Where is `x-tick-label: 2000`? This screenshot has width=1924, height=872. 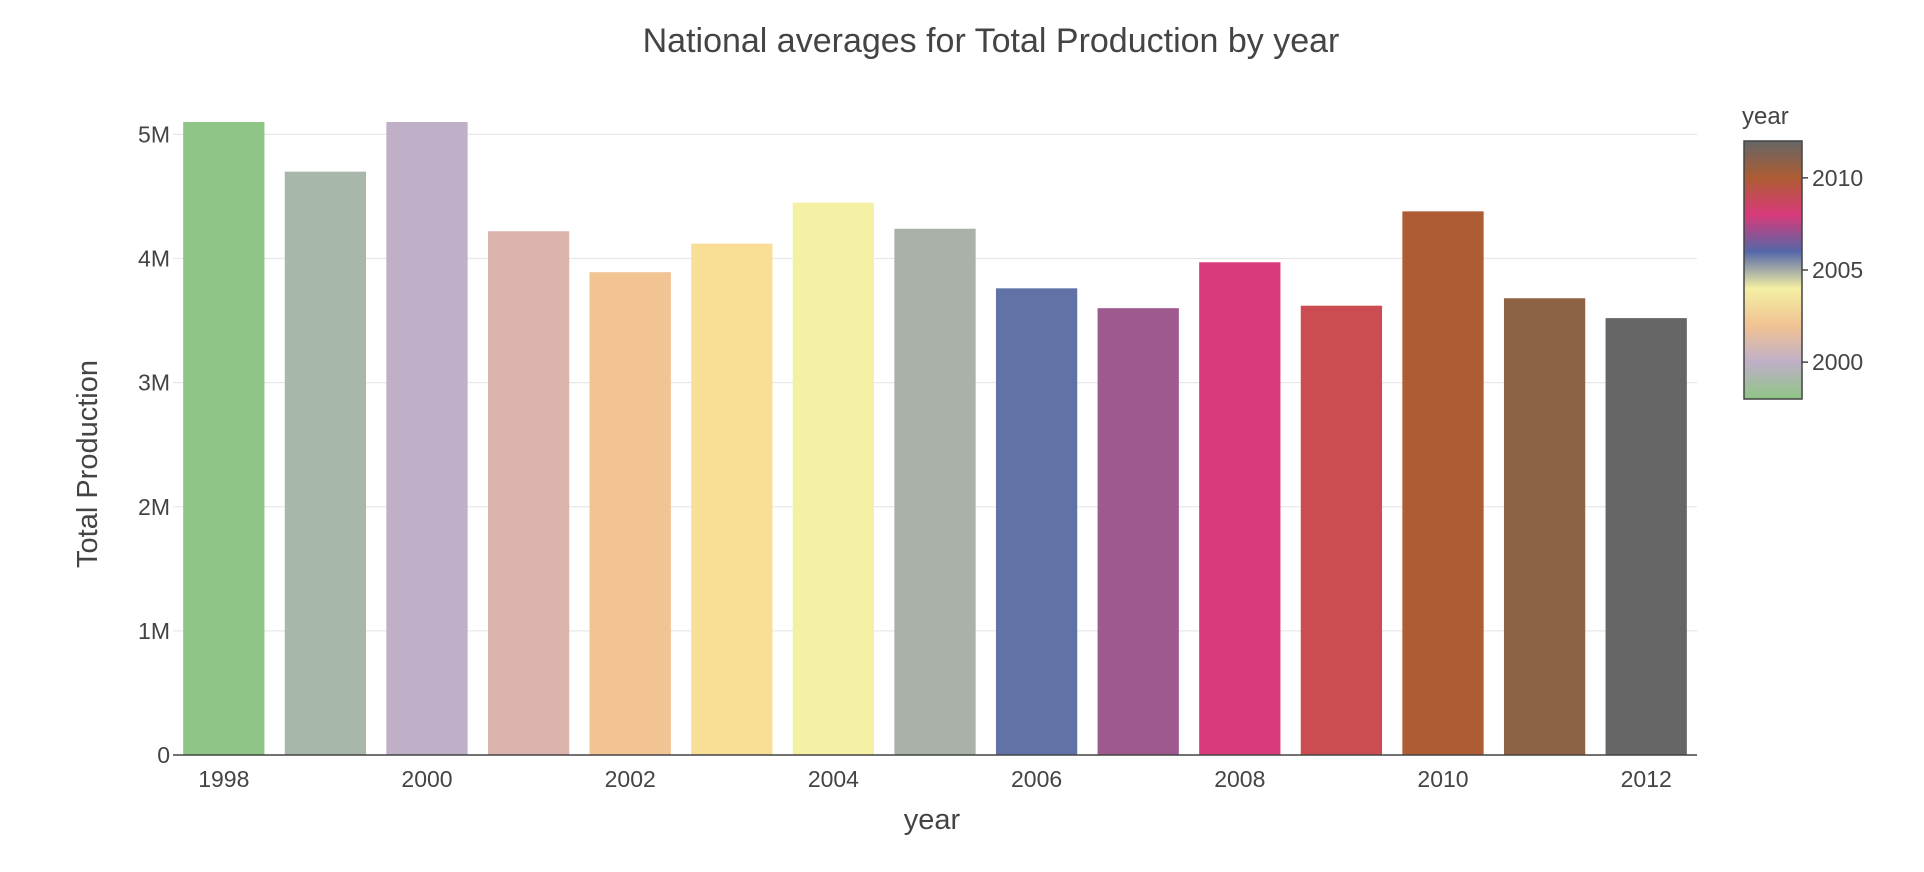 x-tick-label: 2000 is located at coordinates (426, 779).